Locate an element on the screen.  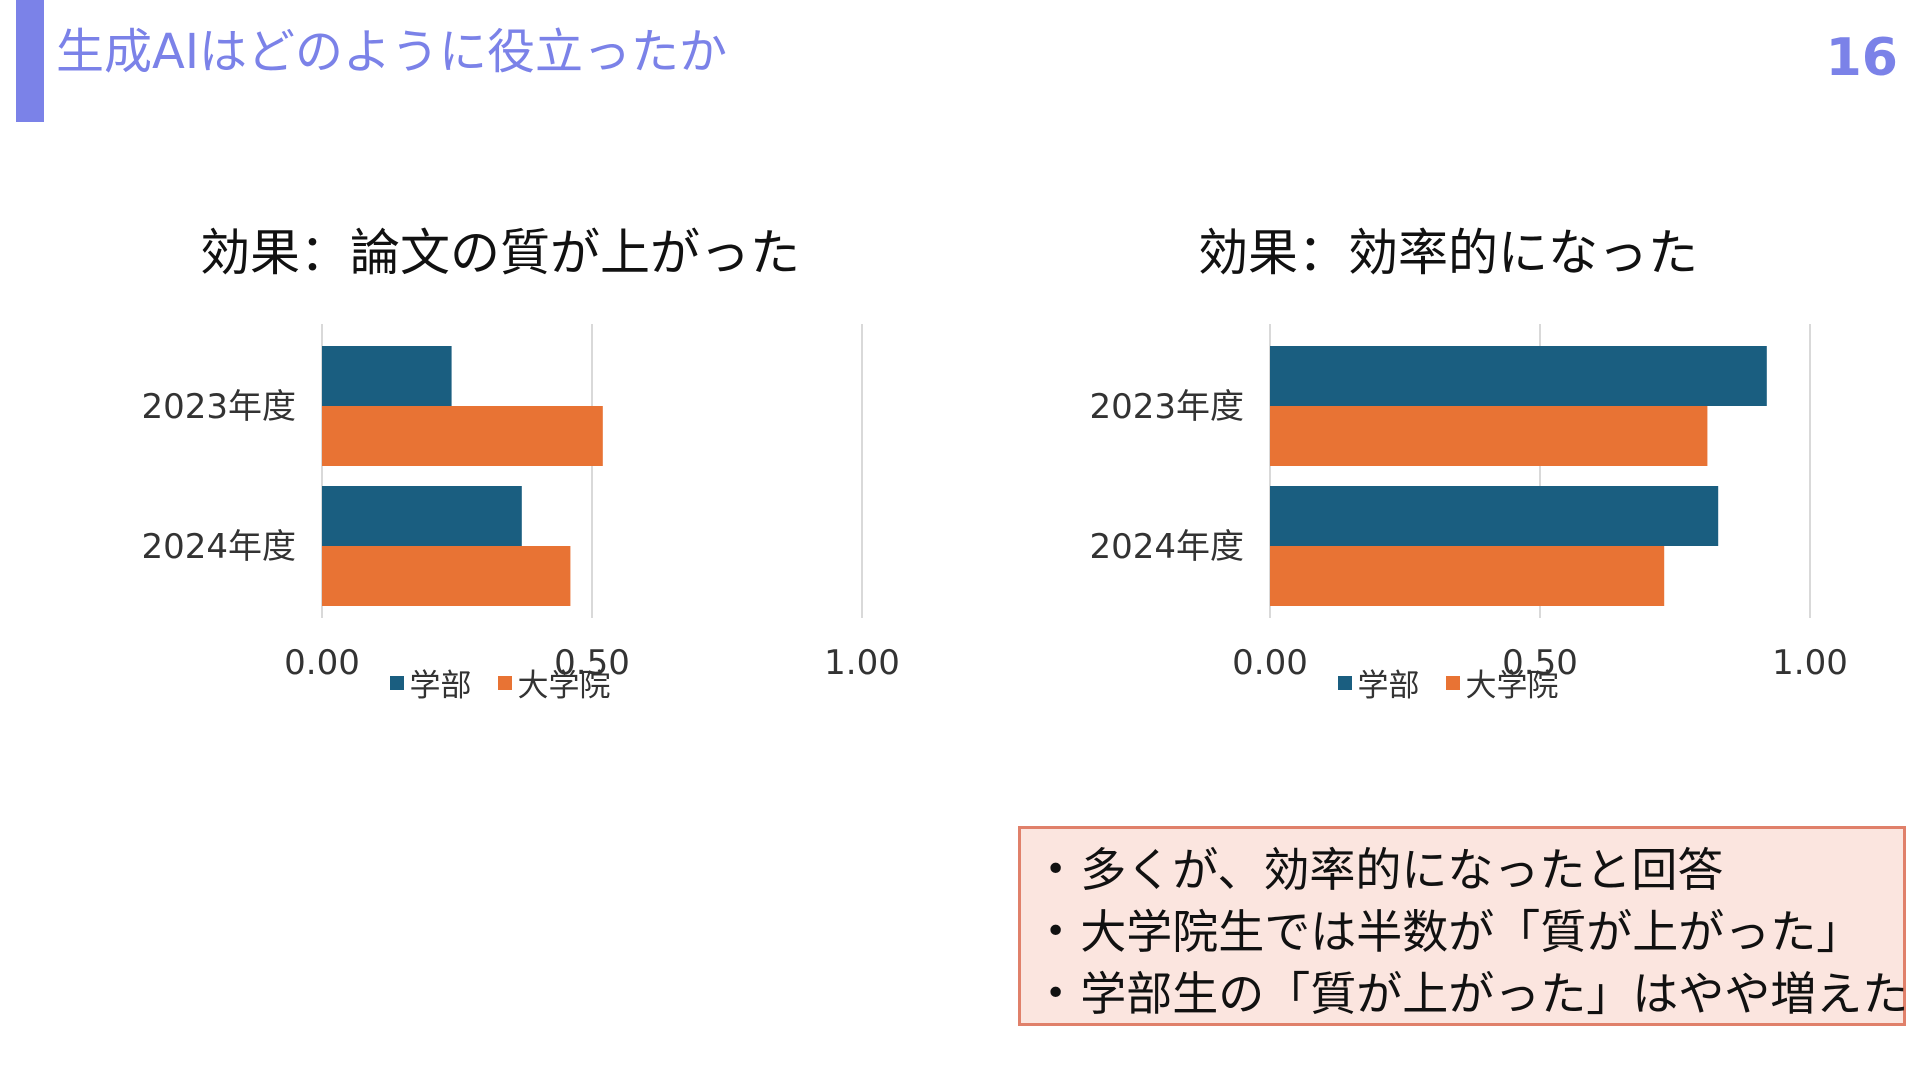
chart-title: 効果：効率的になった is located at coordinates (1448, 253).